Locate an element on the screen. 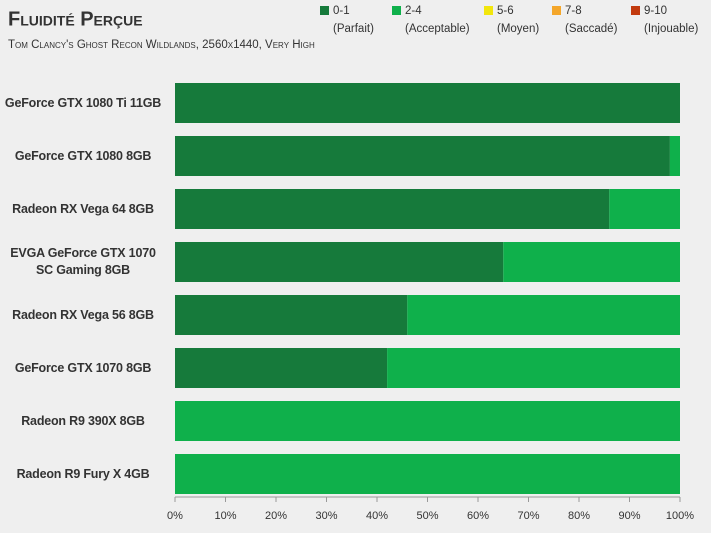 The image size is (711, 533). y-tick-label: EVGA GeForce GTX 1070 SC Gaming 8GB is located at coordinates (83, 261).